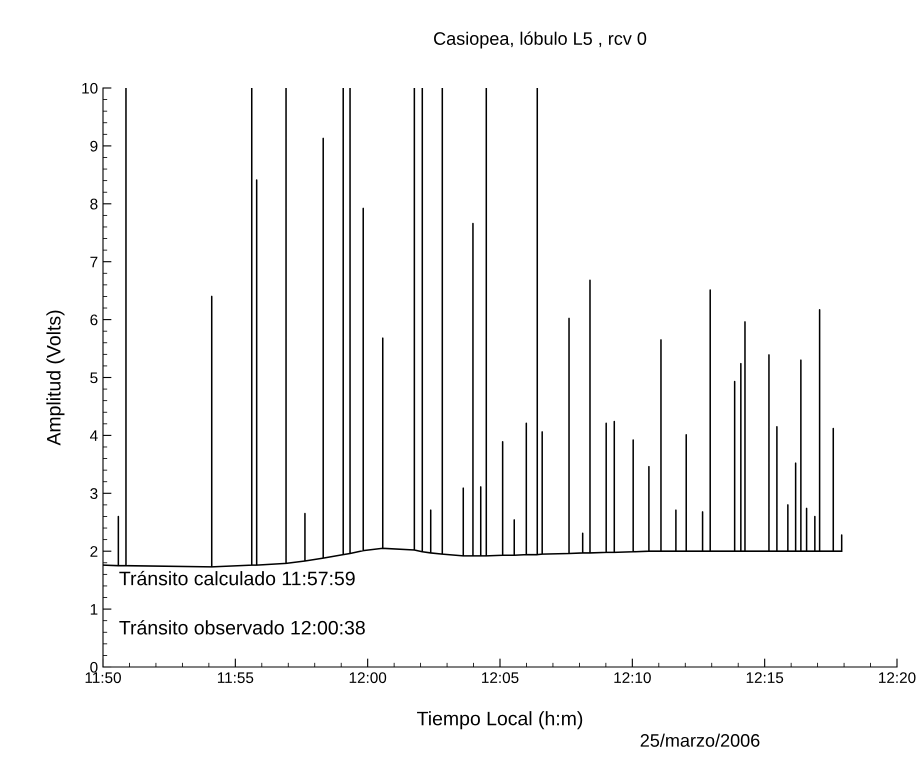 The width and height of the screenshot is (919, 760). Describe the element at coordinates (94, 609) in the screenshot. I see `y-tick-label: 1` at that location.